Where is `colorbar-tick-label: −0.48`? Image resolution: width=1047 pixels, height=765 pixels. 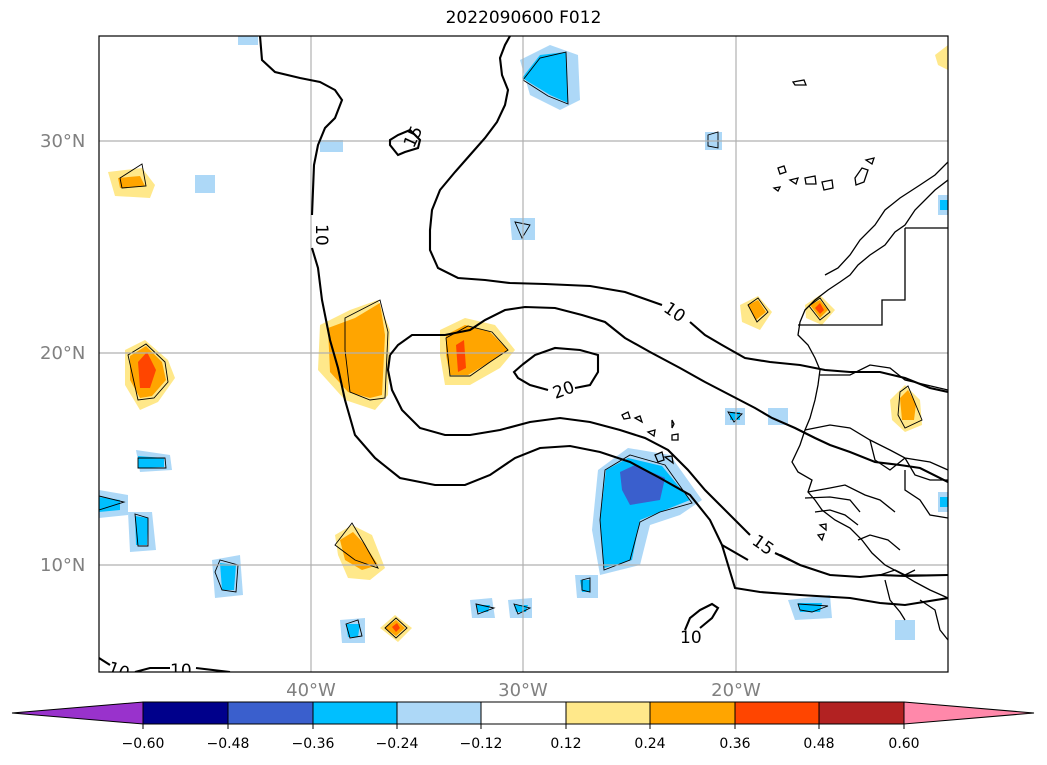 colorbar-tick-label: −0.48 is located at coordinates (228, 744).